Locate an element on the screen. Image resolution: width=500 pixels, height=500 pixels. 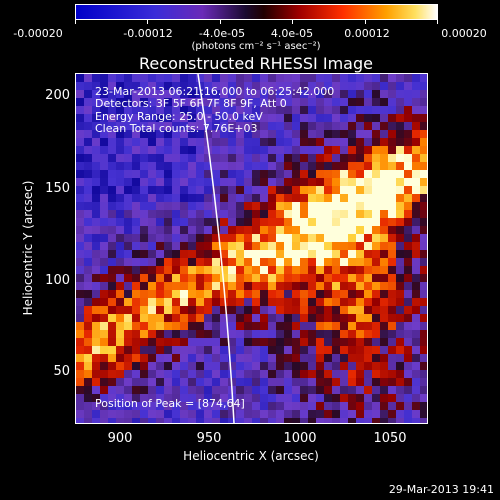
x-axis-label: Heliocentric X (arcsec) is located at coordinates (251, 456).